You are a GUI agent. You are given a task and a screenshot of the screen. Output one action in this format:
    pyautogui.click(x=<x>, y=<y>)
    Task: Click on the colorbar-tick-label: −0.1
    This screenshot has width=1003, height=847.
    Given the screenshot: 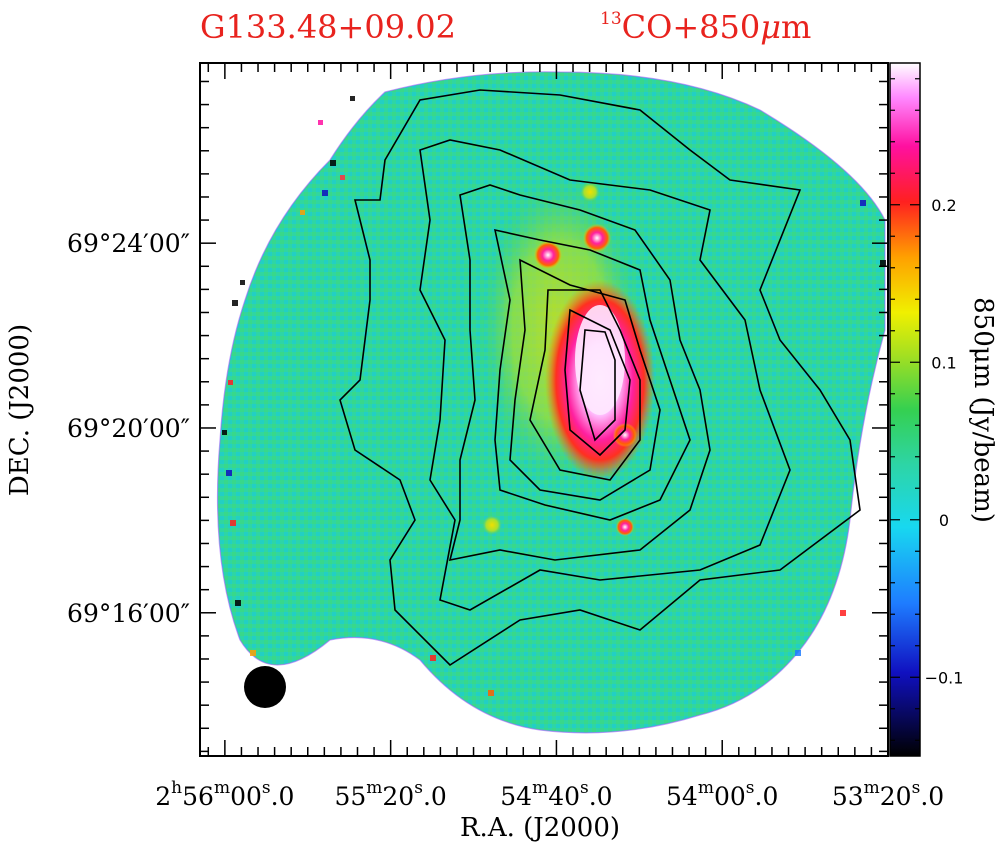 What is the action you would take?
    pyautogui.click(x=944, y=677)
    